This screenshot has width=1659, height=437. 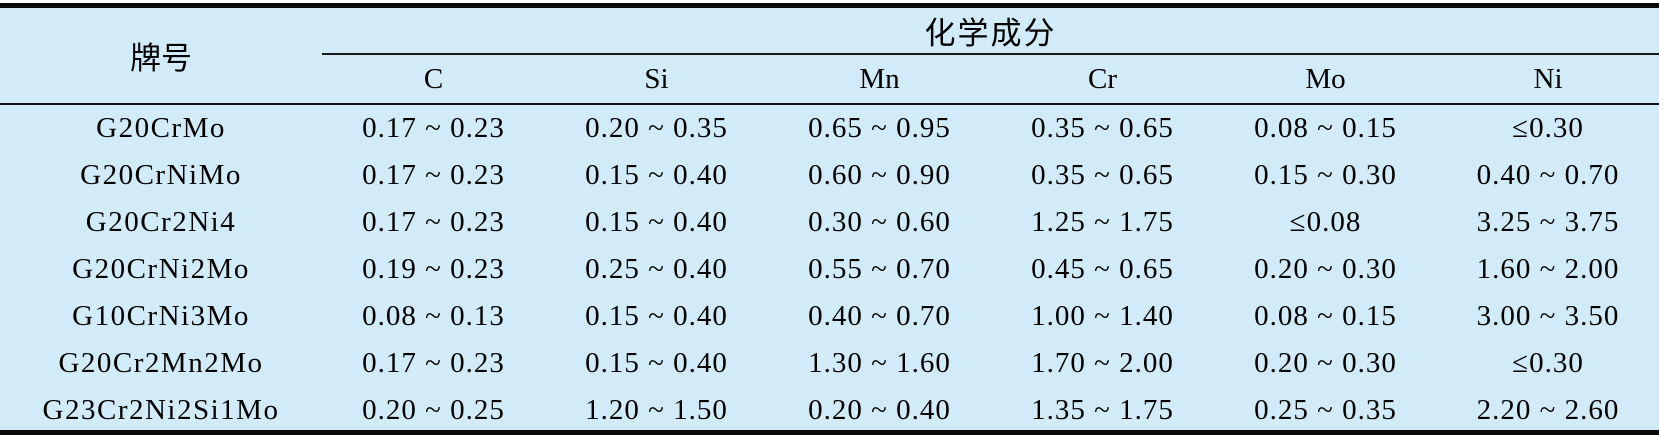 What do you see at coordinates (433, 410) in the screenshot?
I see `value-cell: 0.20 ~ 0.25` at bounding box center [433, 410].